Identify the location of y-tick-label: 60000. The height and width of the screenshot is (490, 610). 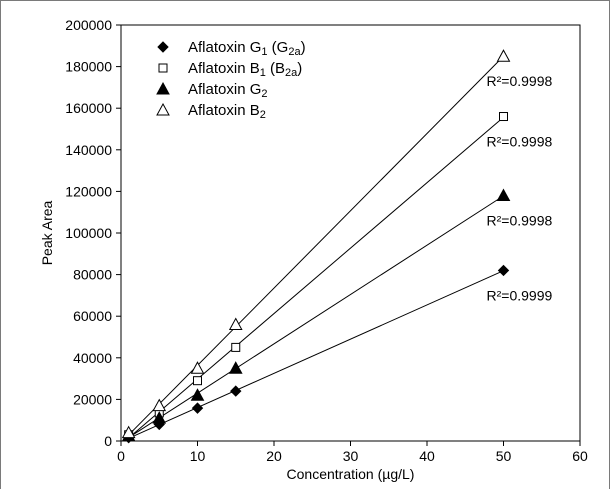
(92, 316).